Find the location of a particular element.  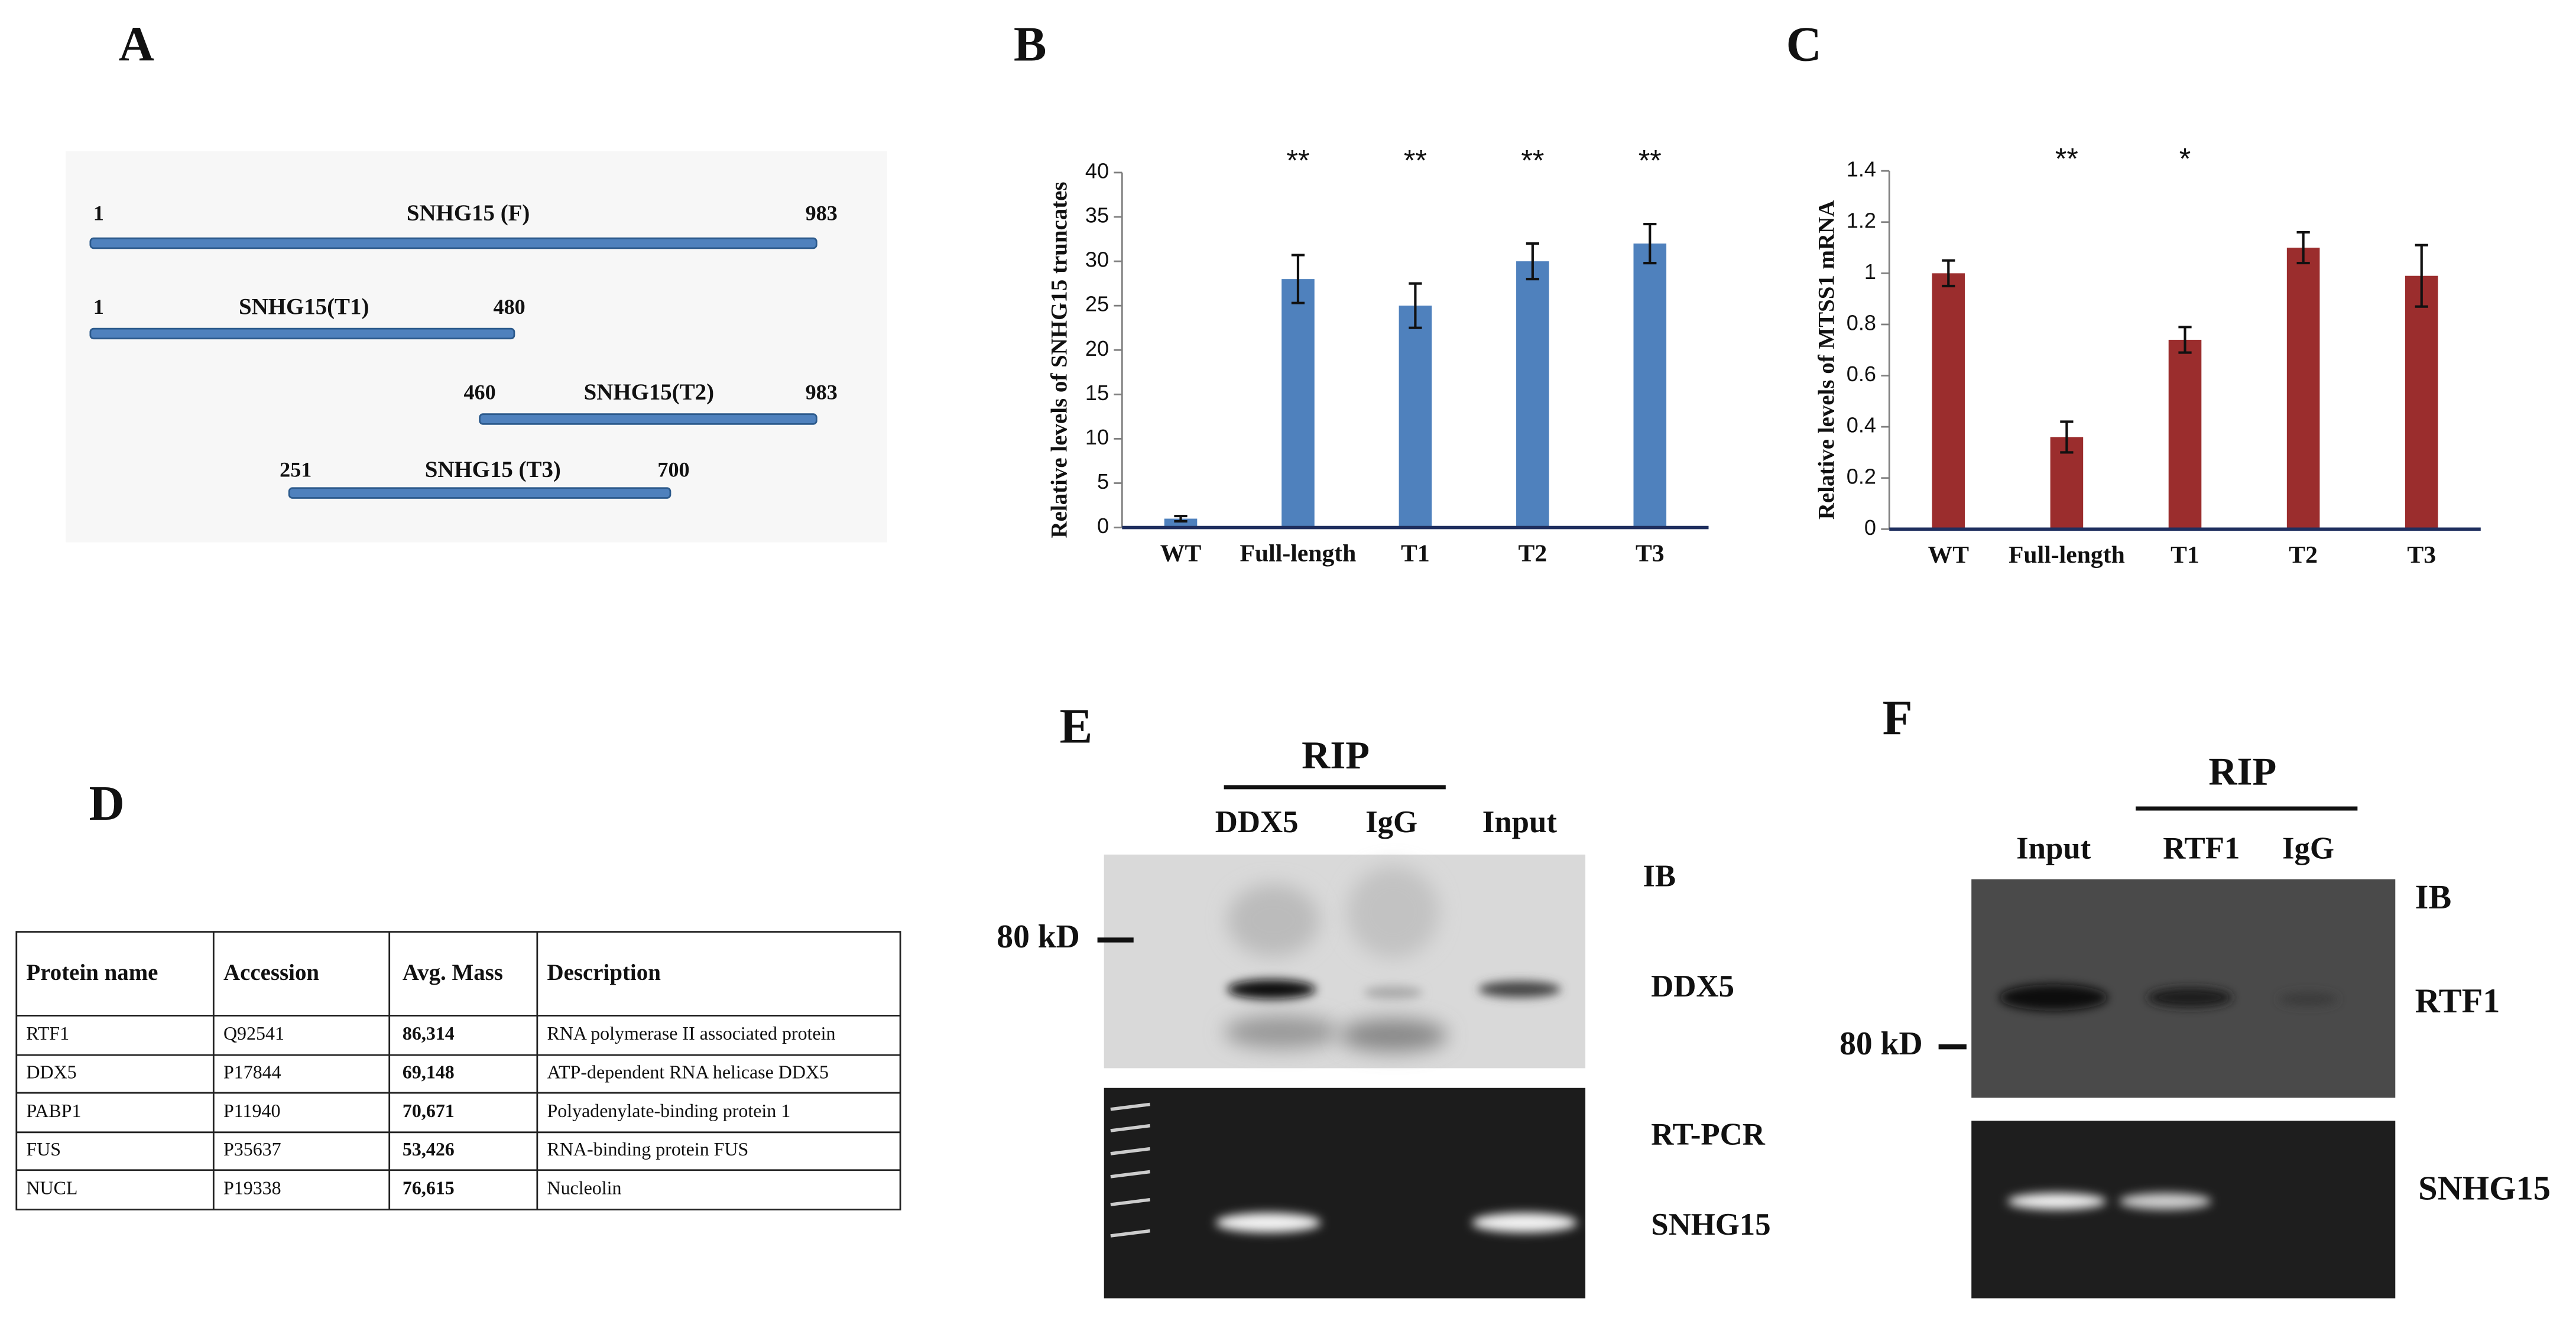

y-axis-label: Relative levels of SNHG15 truncates is located at coordinates (1059, 359).